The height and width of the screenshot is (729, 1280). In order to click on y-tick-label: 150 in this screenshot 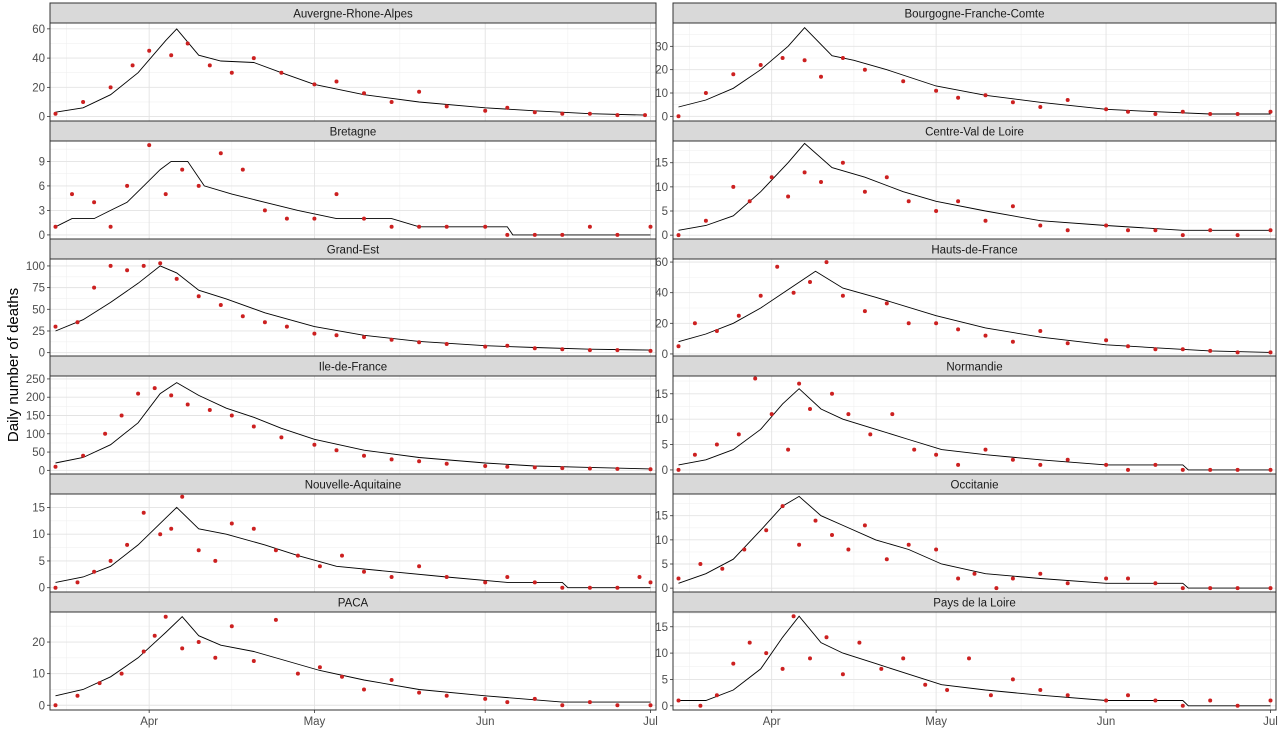, I will do `click(35, 416)`.